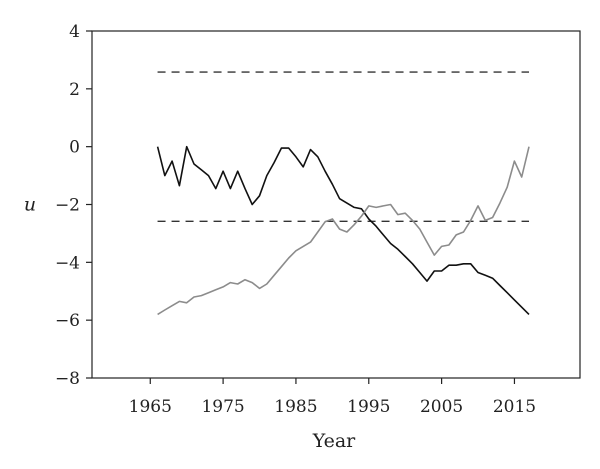 The image size is (600, 469). I want to click on y-axis-ticks: 4 2 0 −2 −4 −6 −8, so click(73, 205).